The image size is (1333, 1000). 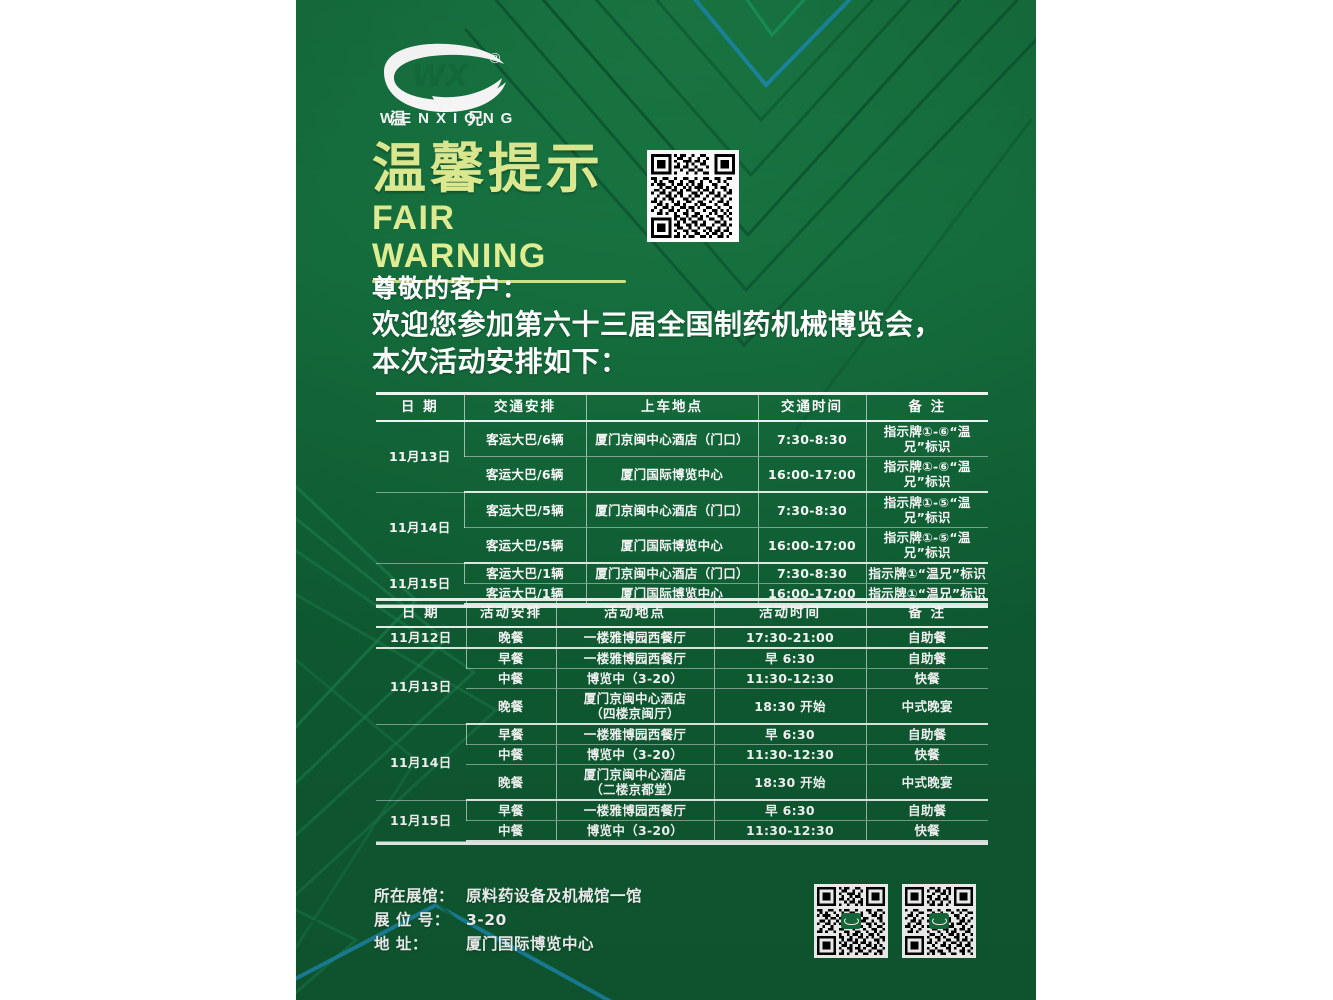 I want to click on table-row: 11月13日 早餐 一楼雅博园西餐厅早 6:30 自助餐, so click(x=682, y=686).